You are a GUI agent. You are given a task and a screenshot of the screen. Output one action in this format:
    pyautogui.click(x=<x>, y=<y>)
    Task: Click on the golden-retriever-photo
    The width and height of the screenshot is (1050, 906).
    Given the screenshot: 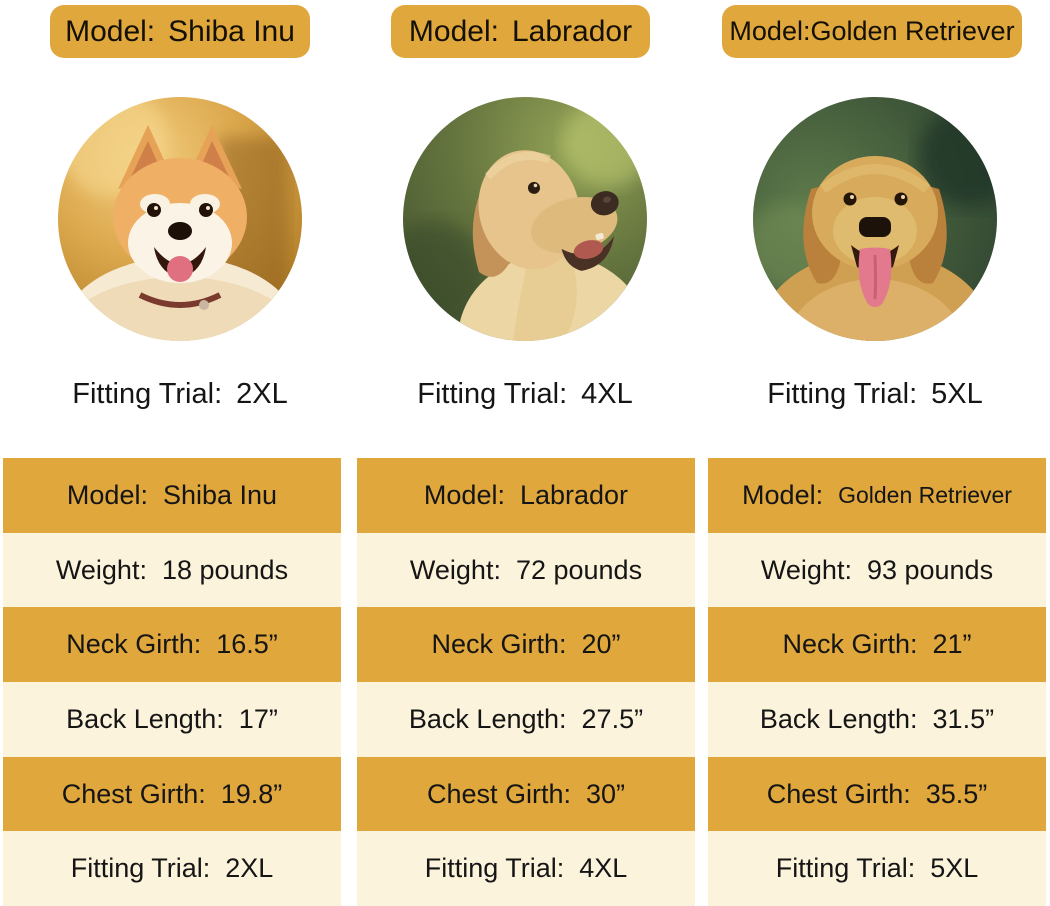 What is the action you would take?
    pyautogui.click(x=875, y=219)
    